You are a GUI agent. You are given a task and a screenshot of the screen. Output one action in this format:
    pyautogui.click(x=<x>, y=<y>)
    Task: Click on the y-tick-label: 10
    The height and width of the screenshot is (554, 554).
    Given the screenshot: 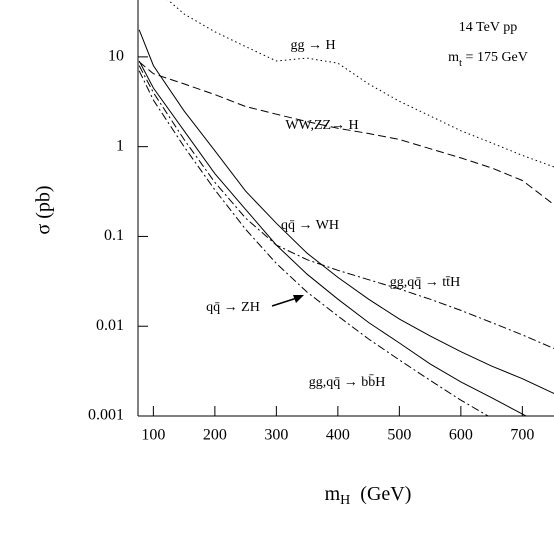 What is the action you would take?
    pyautogui.click(x=116, y=56)
    